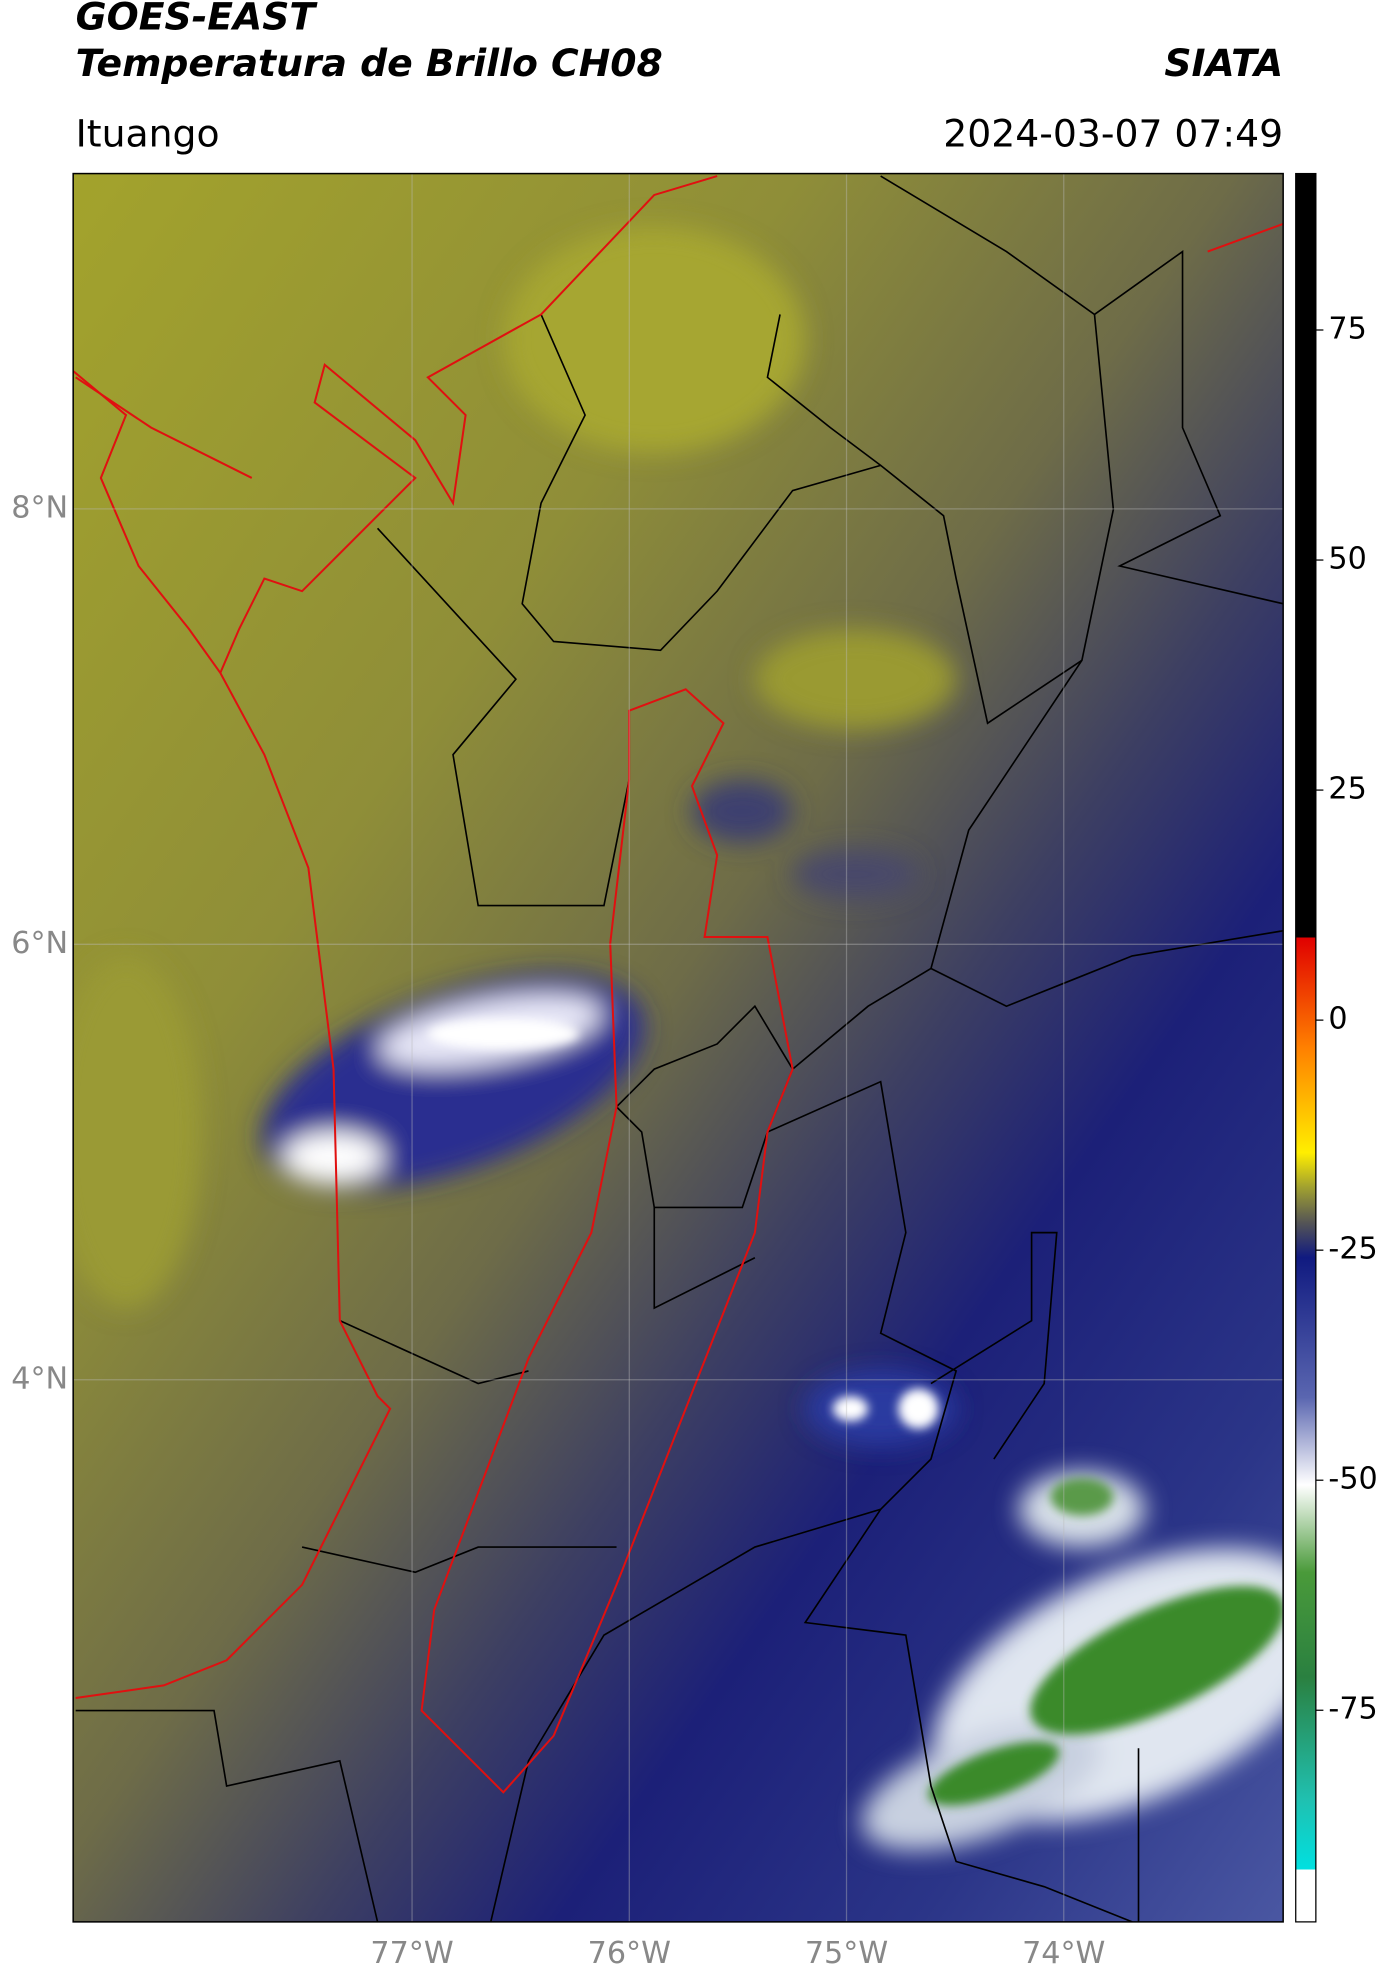  I want to click on colorbar-tick-label: -50, so click(1352, 1479).